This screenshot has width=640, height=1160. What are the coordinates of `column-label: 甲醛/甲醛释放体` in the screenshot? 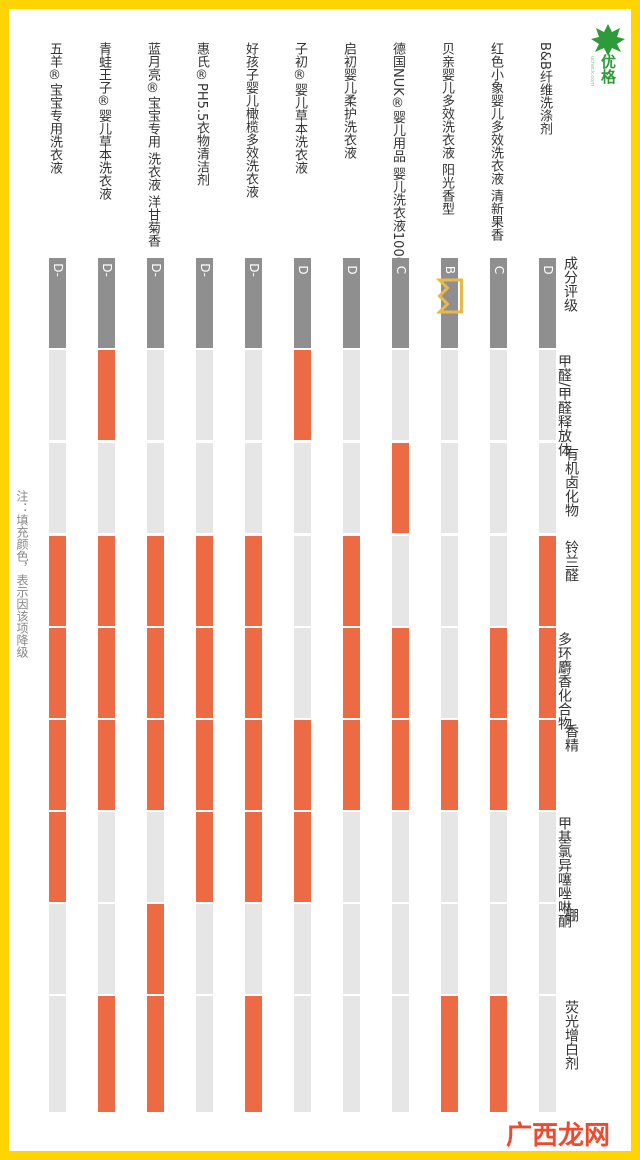 It's located at (564, 405).